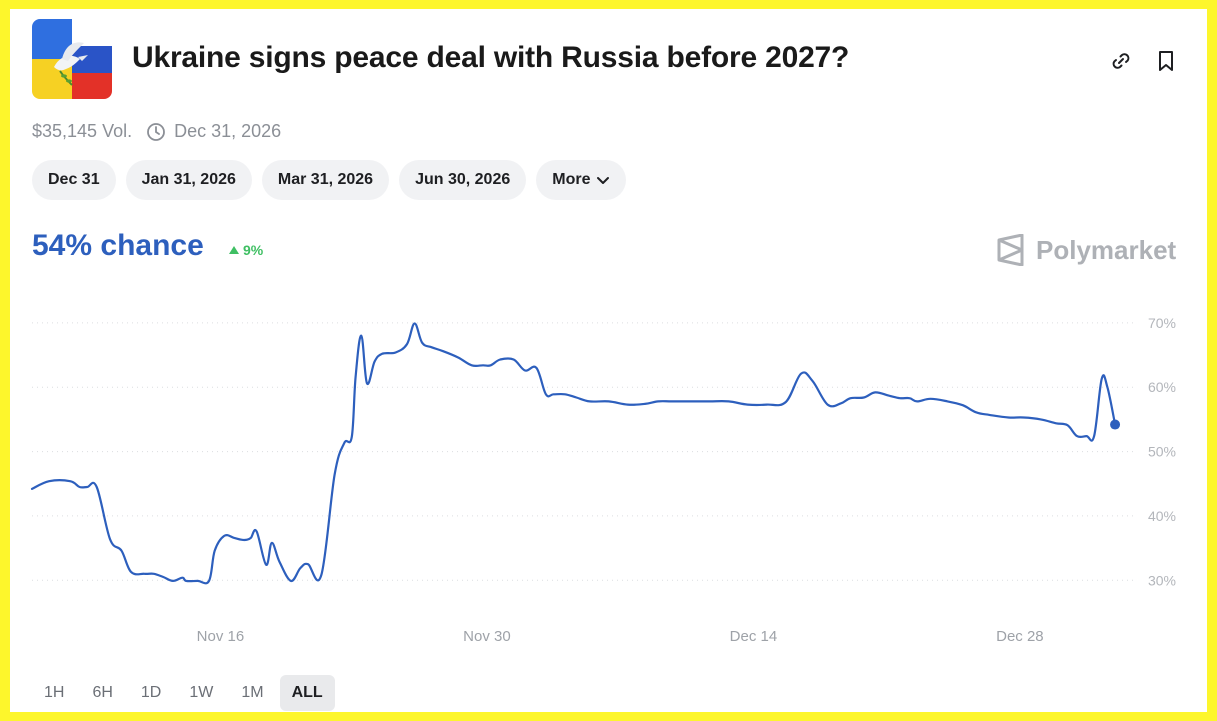  What do you see at coordinates (1162, 580) in the screenshot?
I see `y-tick-label: 30%` at bounding box center [1162, 580].